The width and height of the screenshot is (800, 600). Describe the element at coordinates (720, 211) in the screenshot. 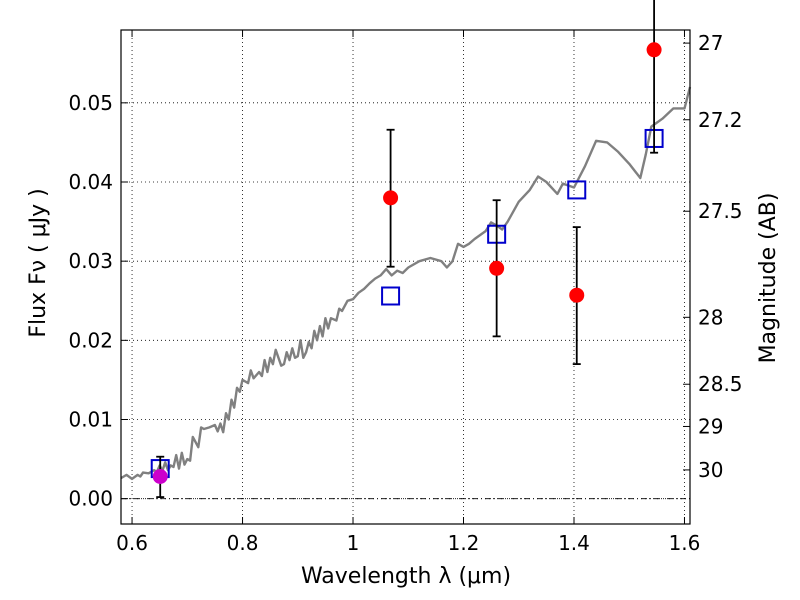

I see `mag-tick-label: 27.5` at that location.